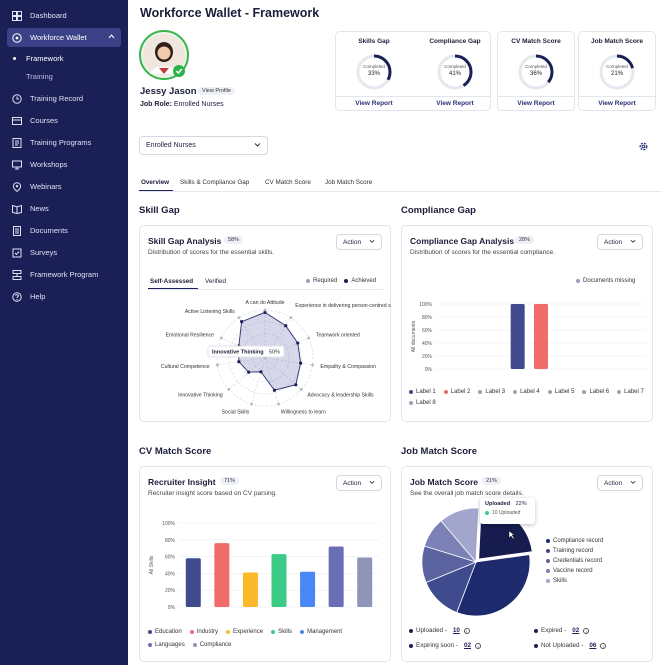 The width and height of the screenshot is (663, 665). What do you see at coordinates (359, 483) in the screenshot?
I see `cv-action-button: Action` at bounding box center [359, 483].